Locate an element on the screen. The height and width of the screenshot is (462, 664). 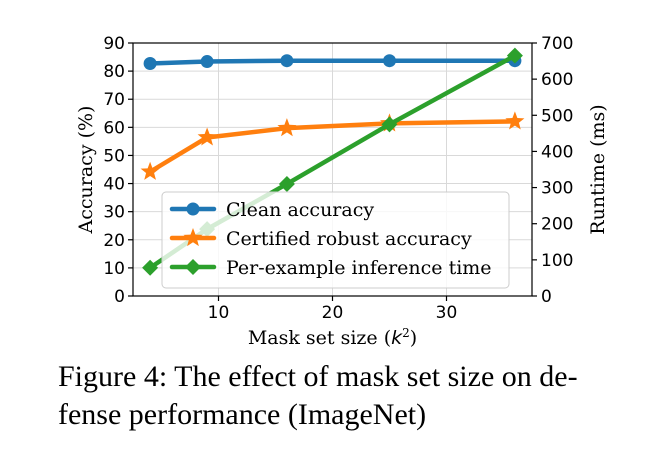
y-tick-label: 30 is located at coordinates (114, 213).